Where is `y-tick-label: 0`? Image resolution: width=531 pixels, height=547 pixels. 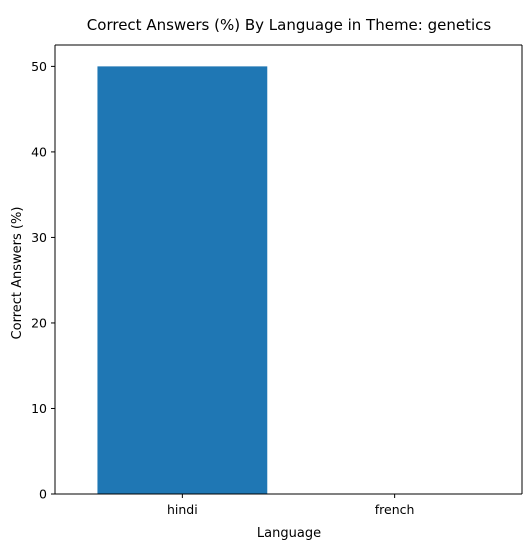 y-tick-label: 0 is located at coordinates (43, 494).